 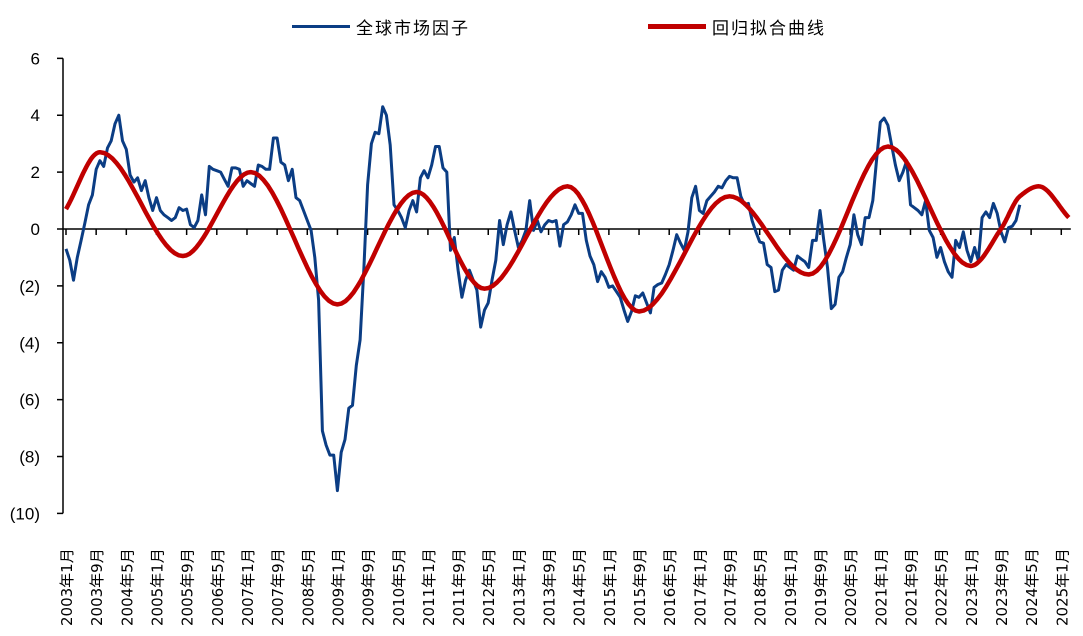 I want to click on x-tick-label: 2025年1月, so click(x=1062, y=587).